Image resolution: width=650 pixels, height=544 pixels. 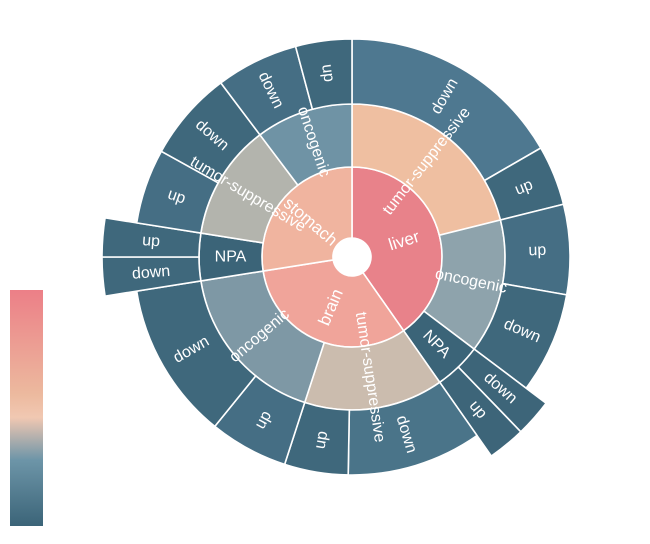 What do you see at coordinates (537, 251) in the screenshot?
I see `label-liver-oncogenic-up: up` at bounding box center [537, 251].